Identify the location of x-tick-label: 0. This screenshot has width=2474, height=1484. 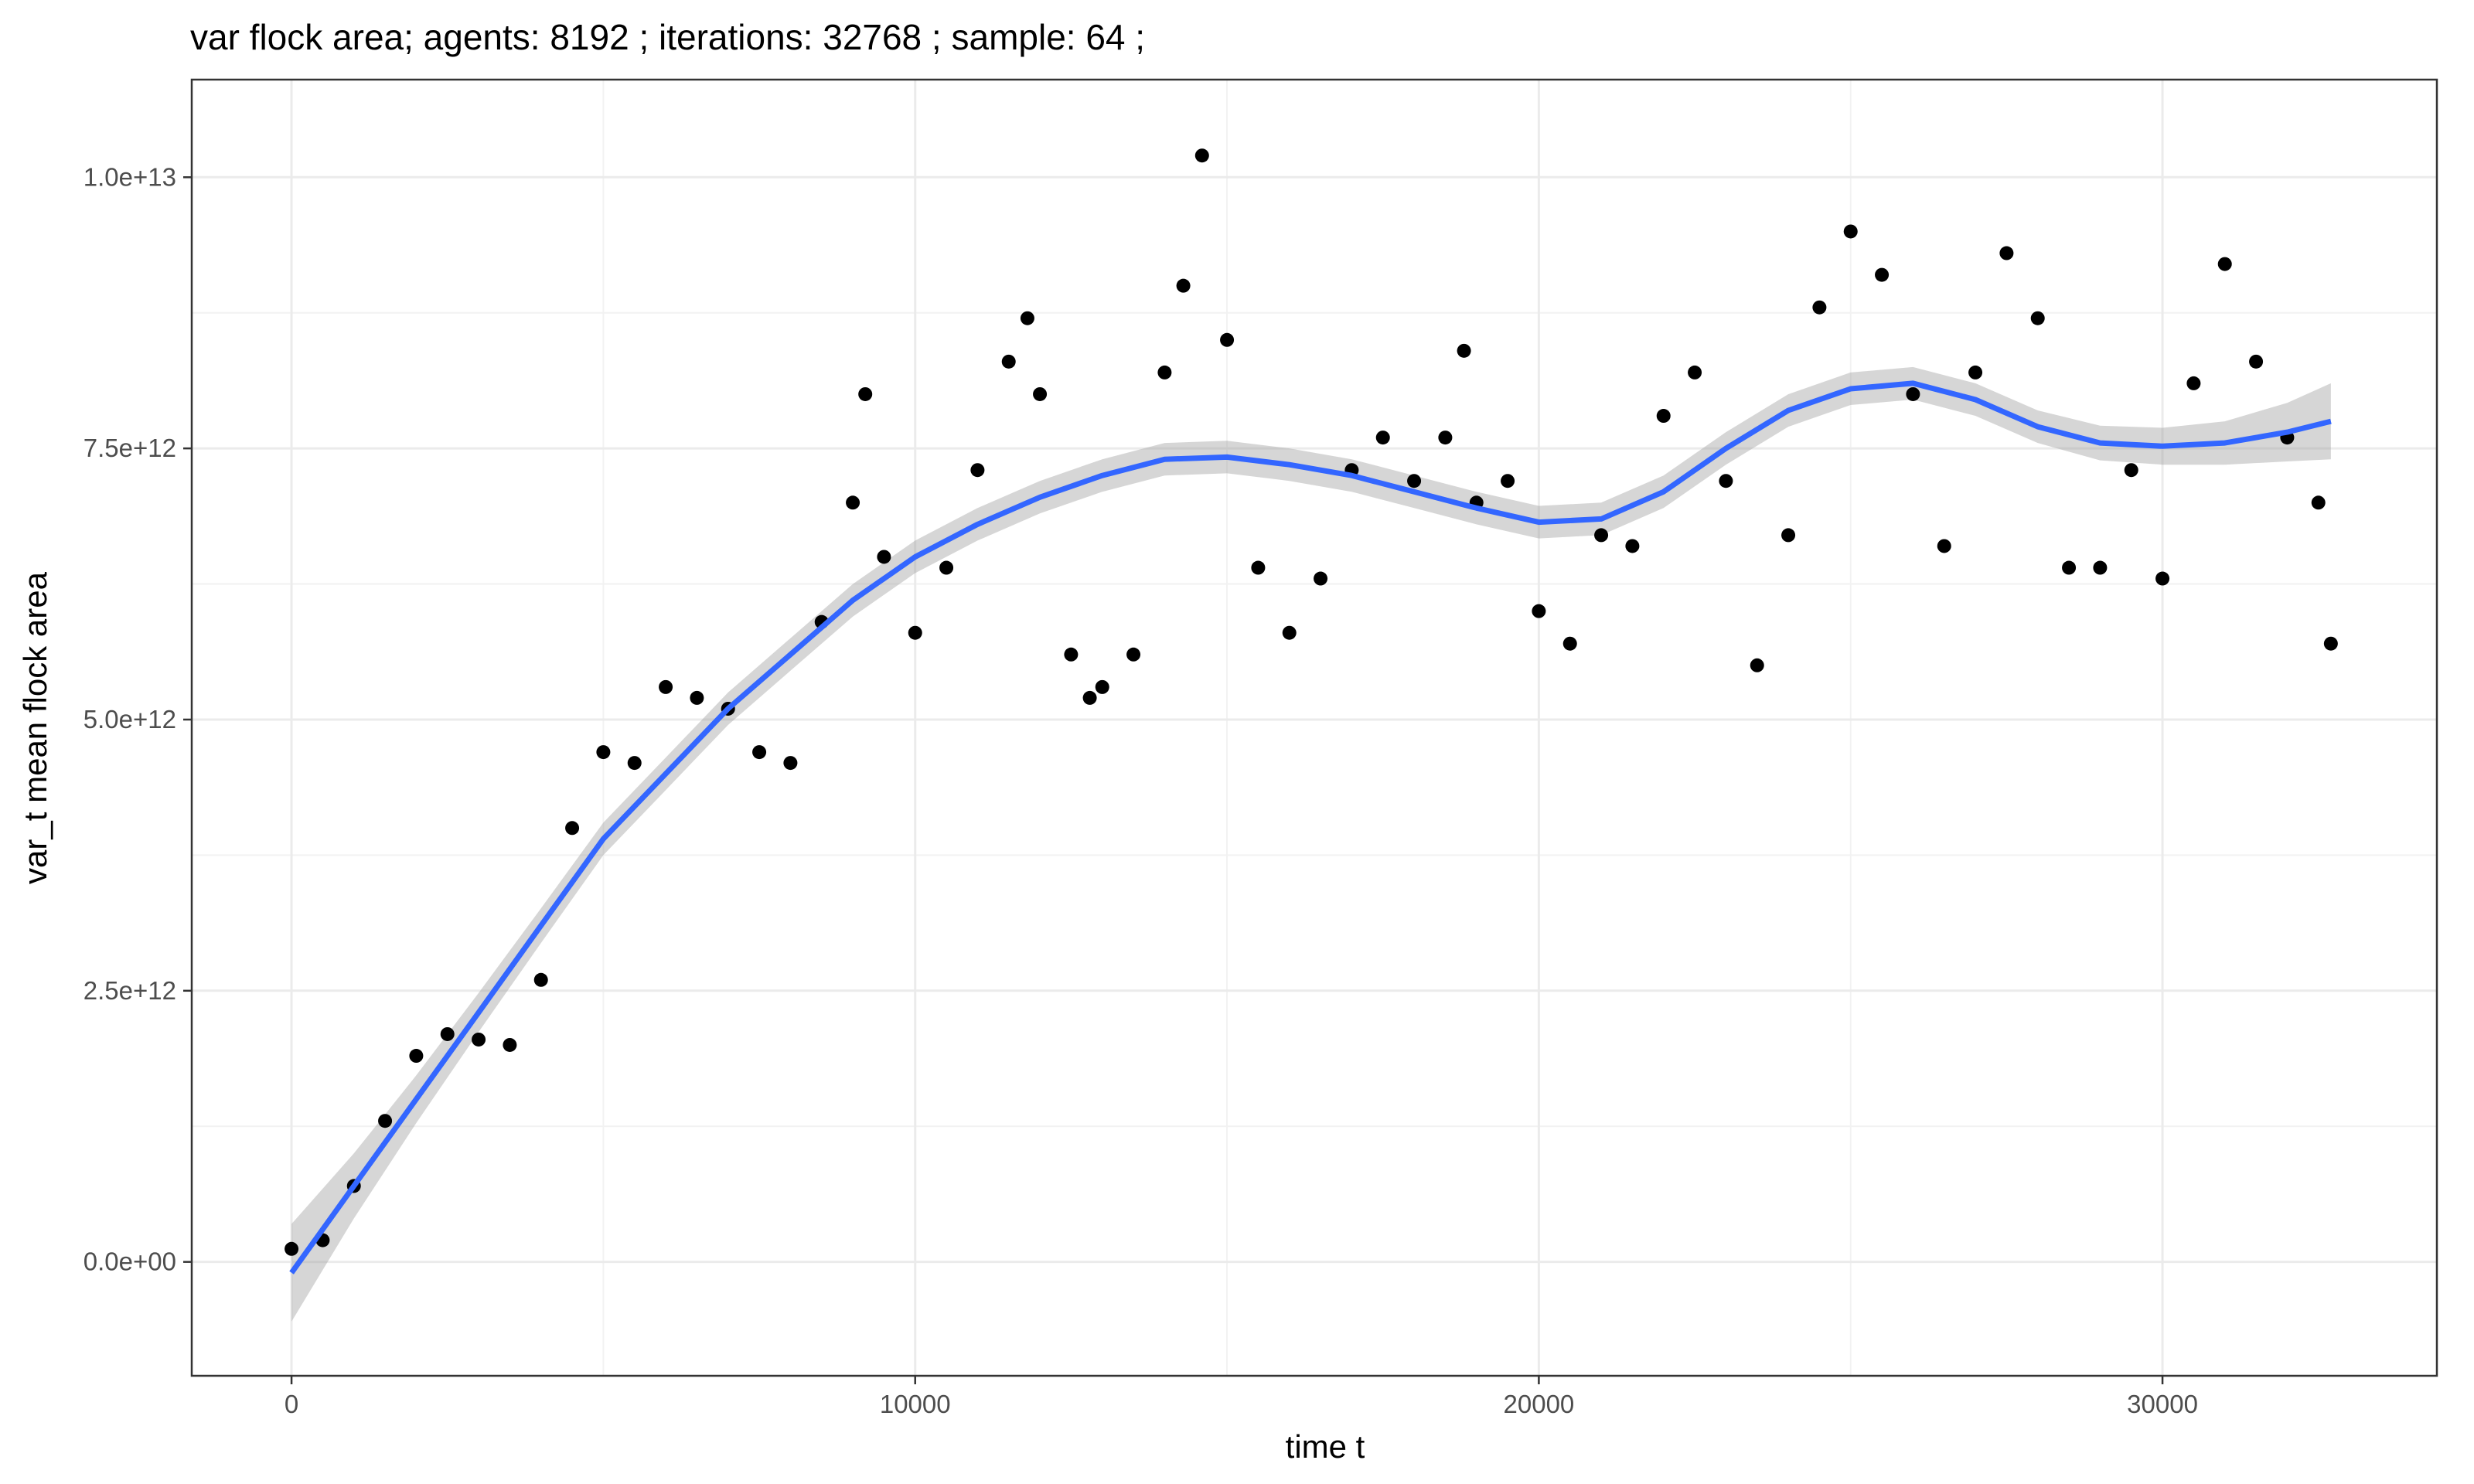
(291, 1404).